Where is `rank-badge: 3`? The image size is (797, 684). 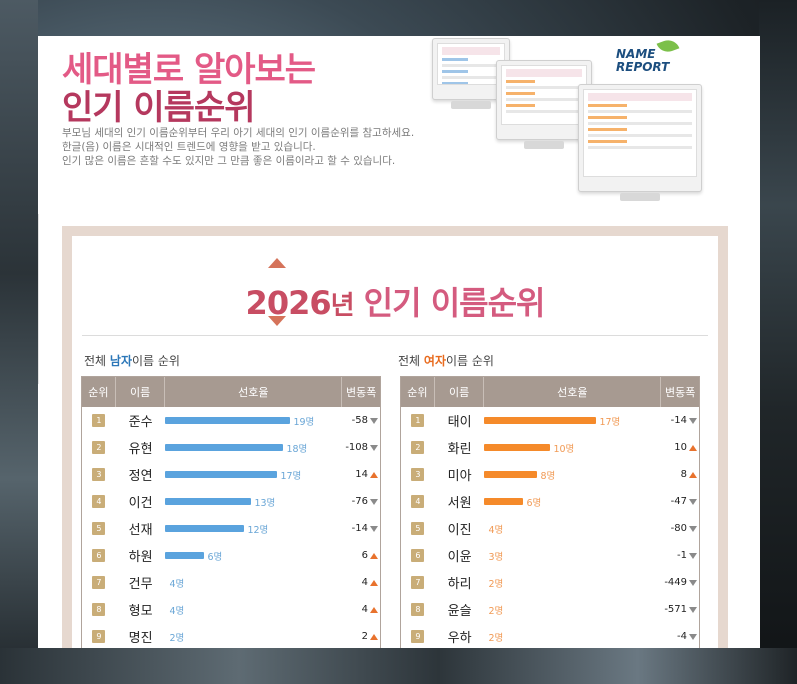
rank-badge: 3 is located at coordinates (418, 474).